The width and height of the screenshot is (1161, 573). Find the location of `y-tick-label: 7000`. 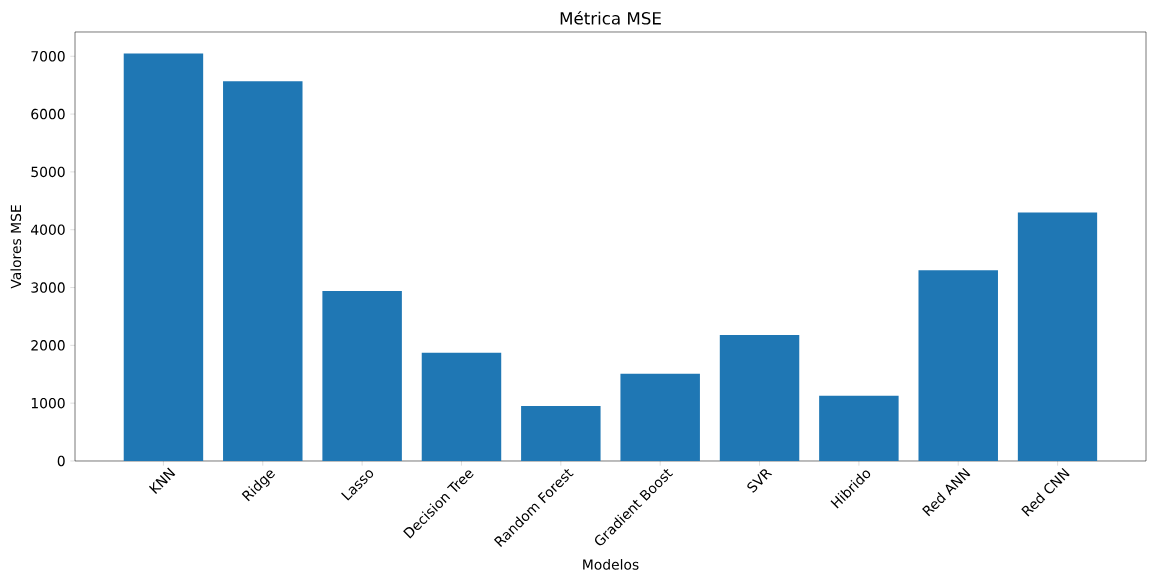

y-tick-label: 7000 is located at coordinates (48, 56).